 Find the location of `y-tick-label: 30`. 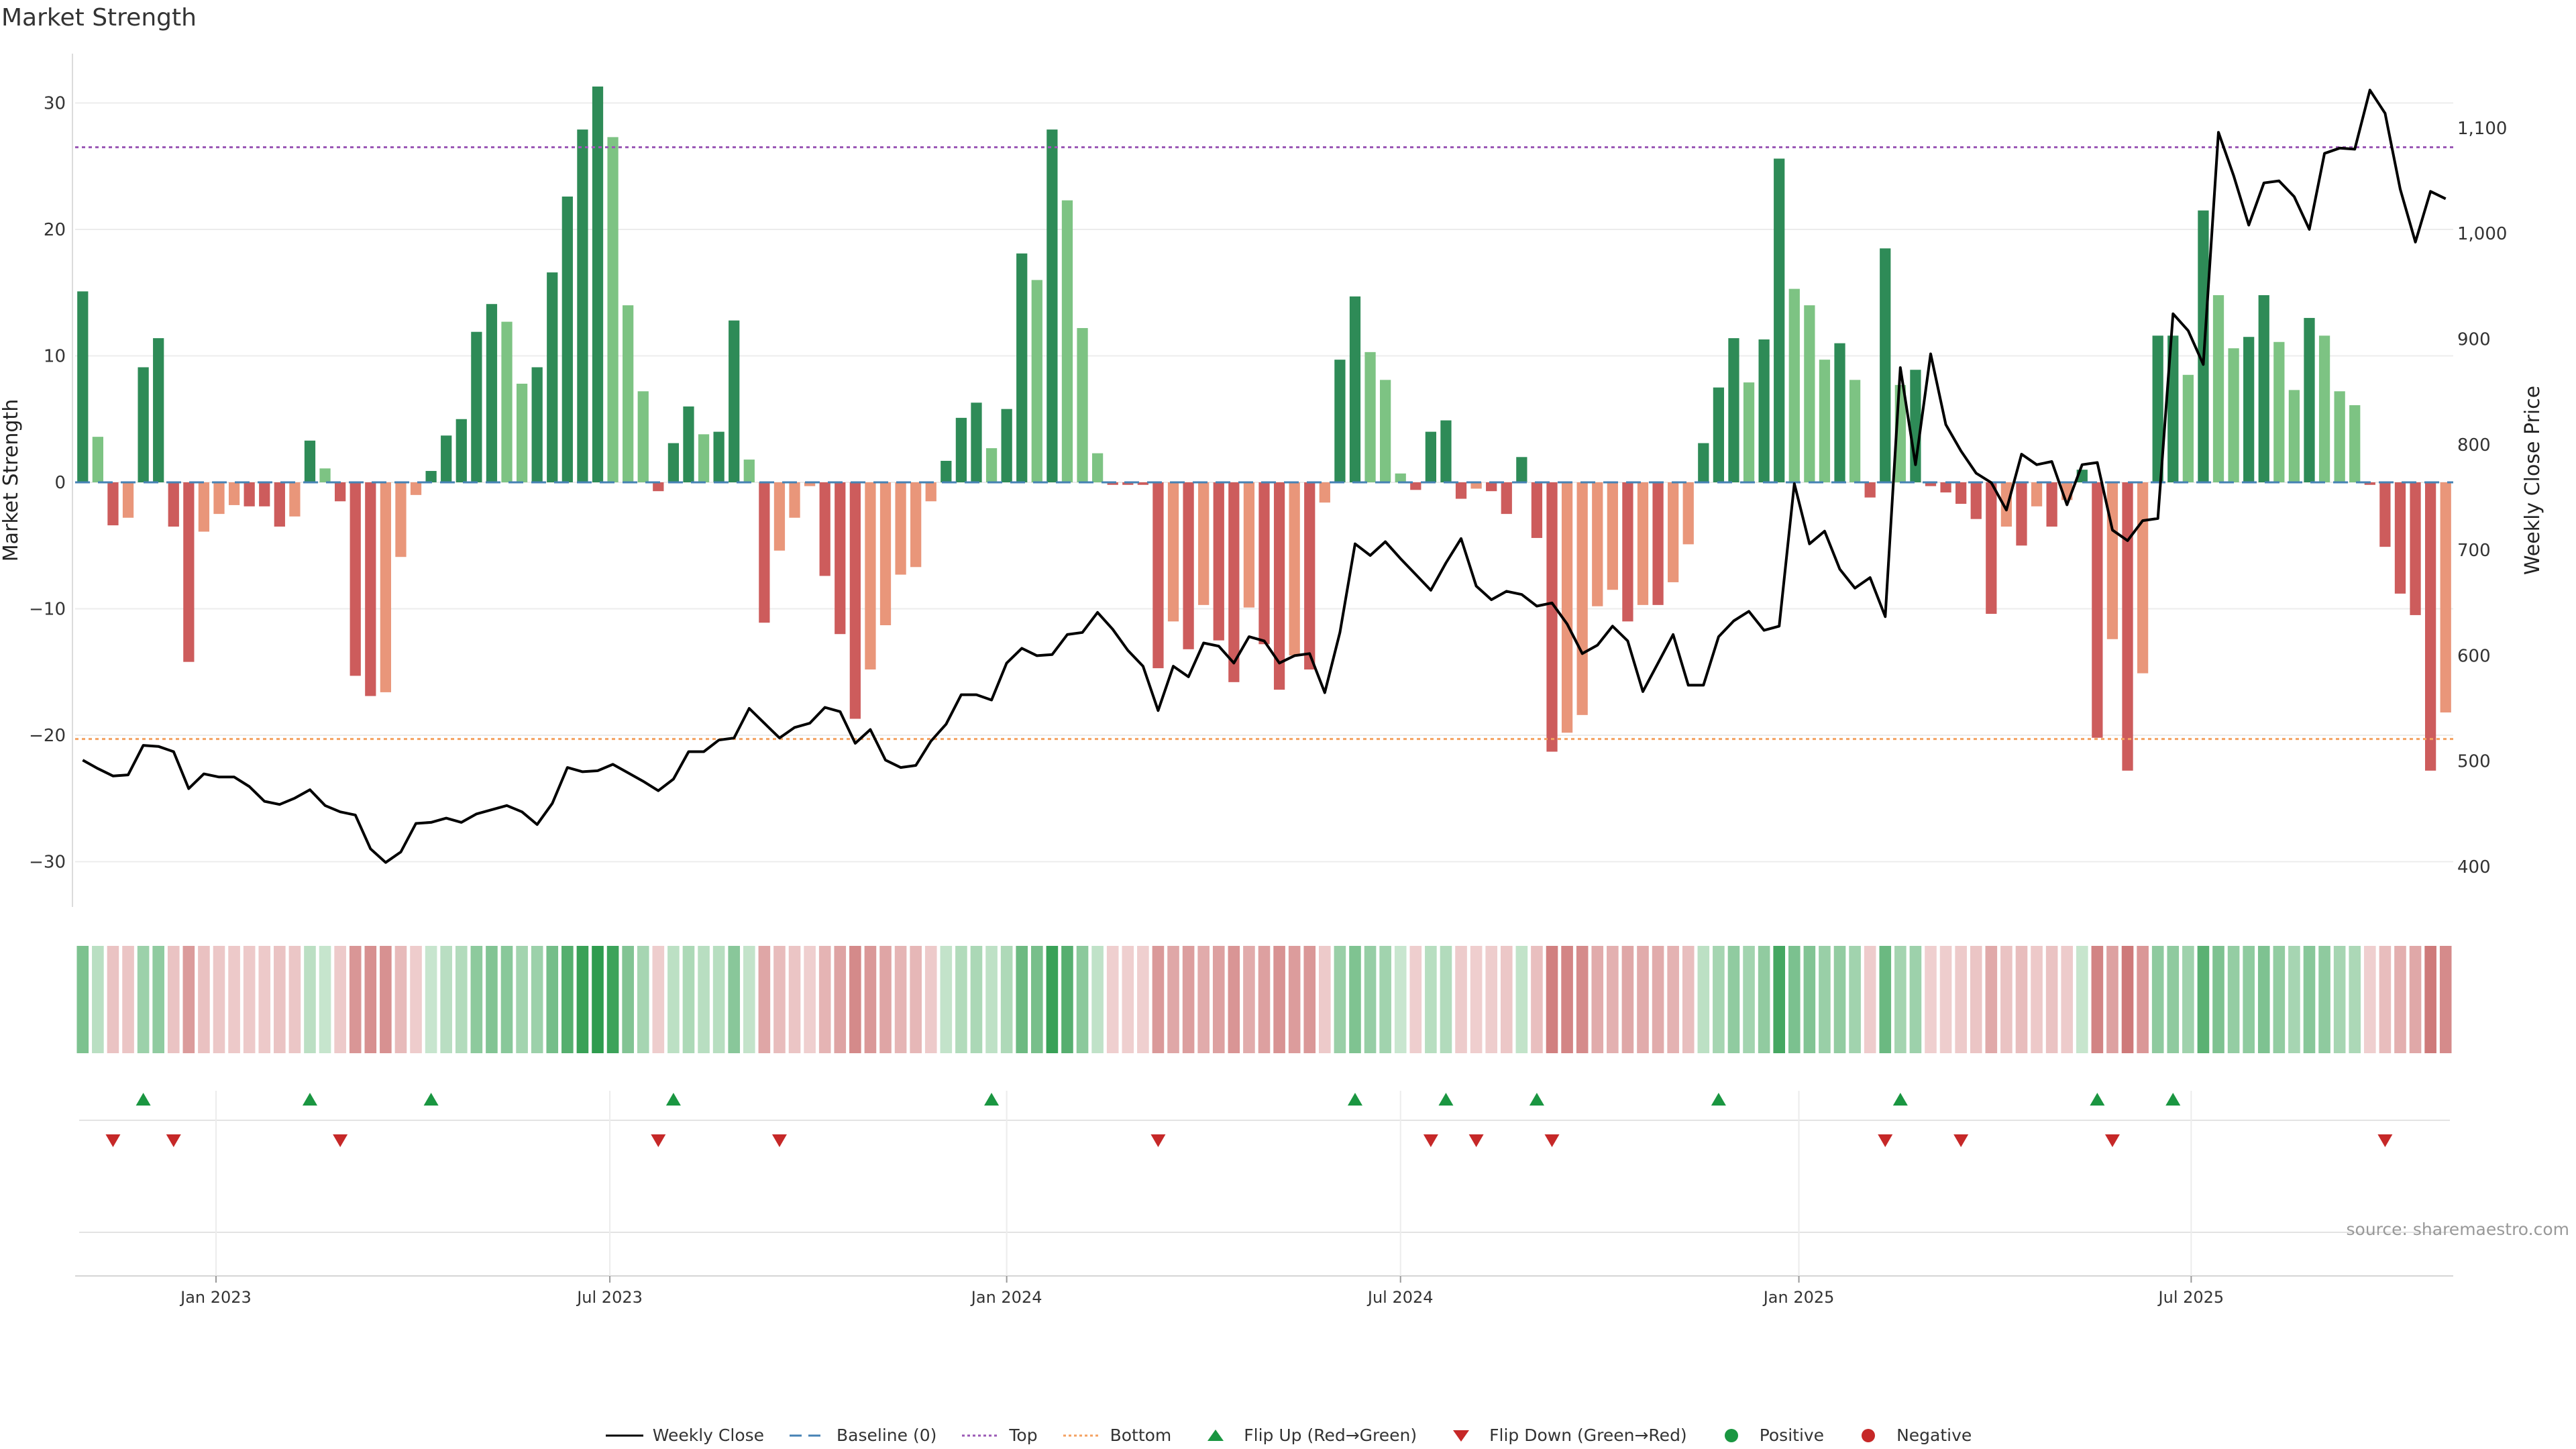

y-tick-label: 30 is located at coordinates (55, 104).